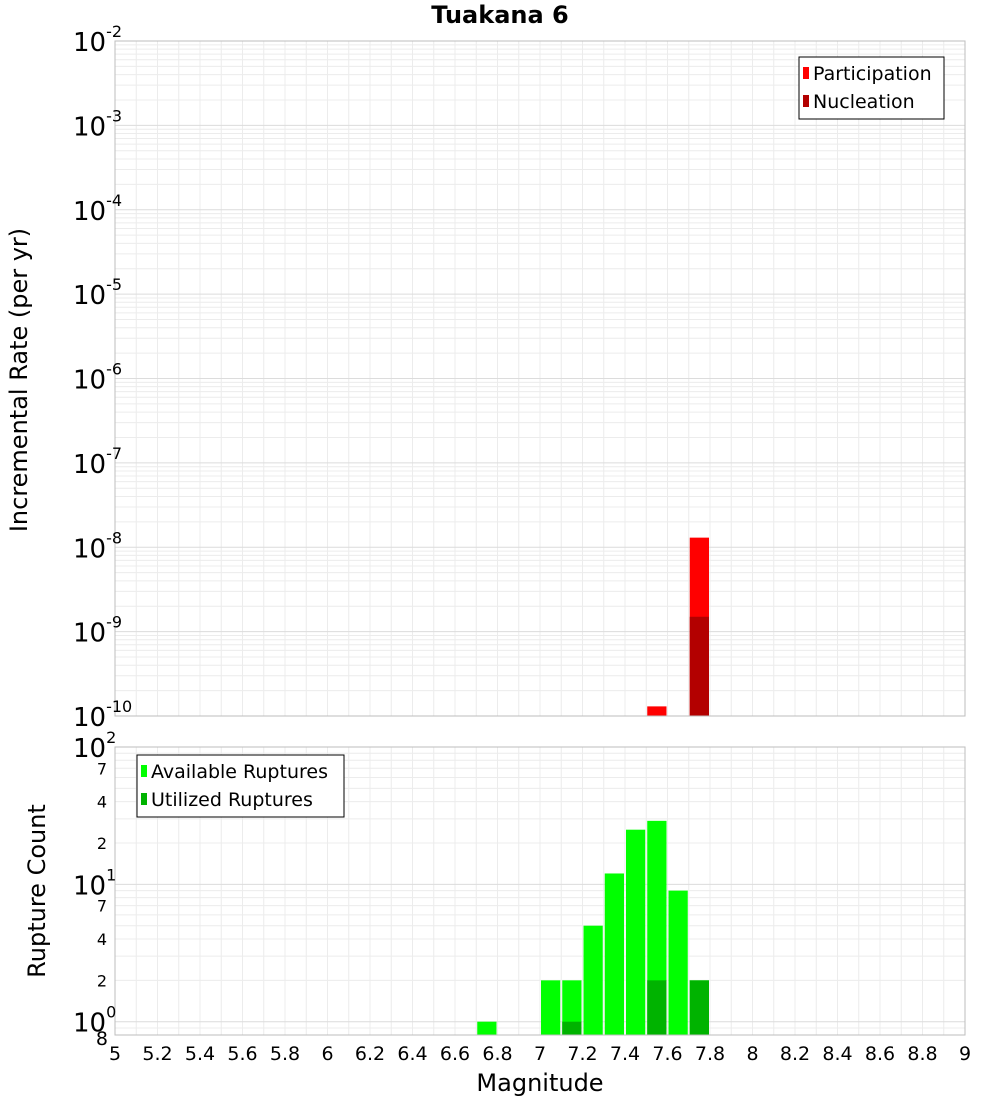 The height and width of the screenshot is (1100, 1000). Describe the element at coordinates (114, 284) in the screenshot. I see `rate-y-tick-exponent: -5` at that location.